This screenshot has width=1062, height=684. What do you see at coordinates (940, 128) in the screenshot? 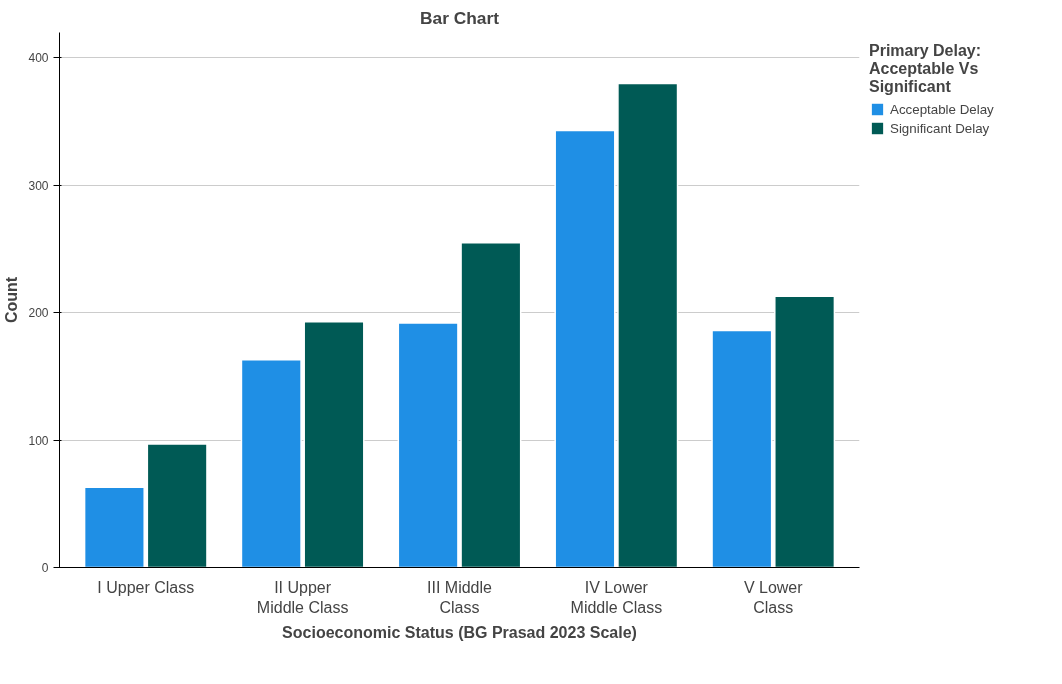
I see `legend-label: Significant Delay` at bounding box center [940, 128].